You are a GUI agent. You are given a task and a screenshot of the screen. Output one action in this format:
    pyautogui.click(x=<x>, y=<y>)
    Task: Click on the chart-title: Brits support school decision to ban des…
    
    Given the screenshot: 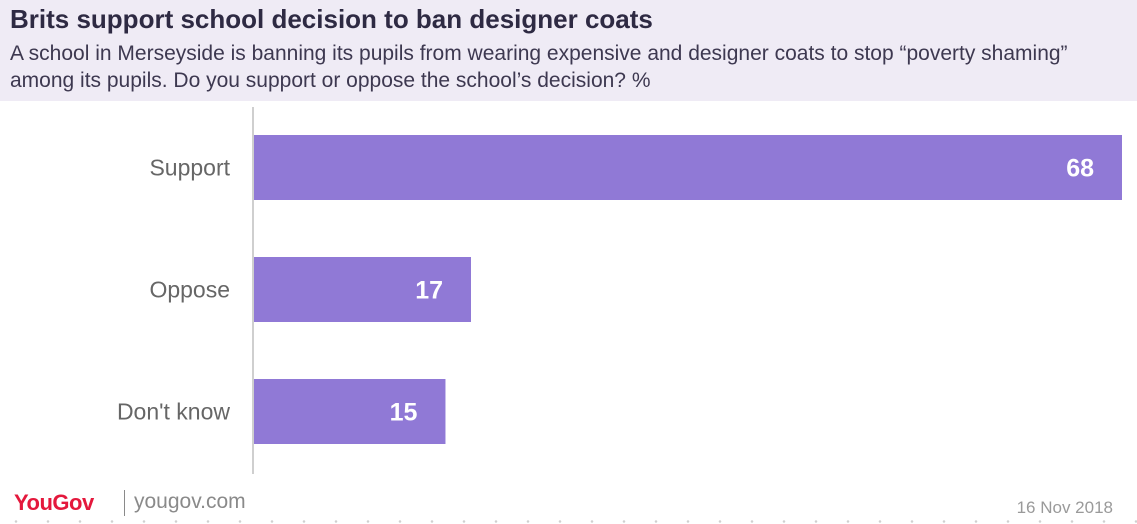 What is the action you would take?
    pyautogui.click(x=331, y=19)
    